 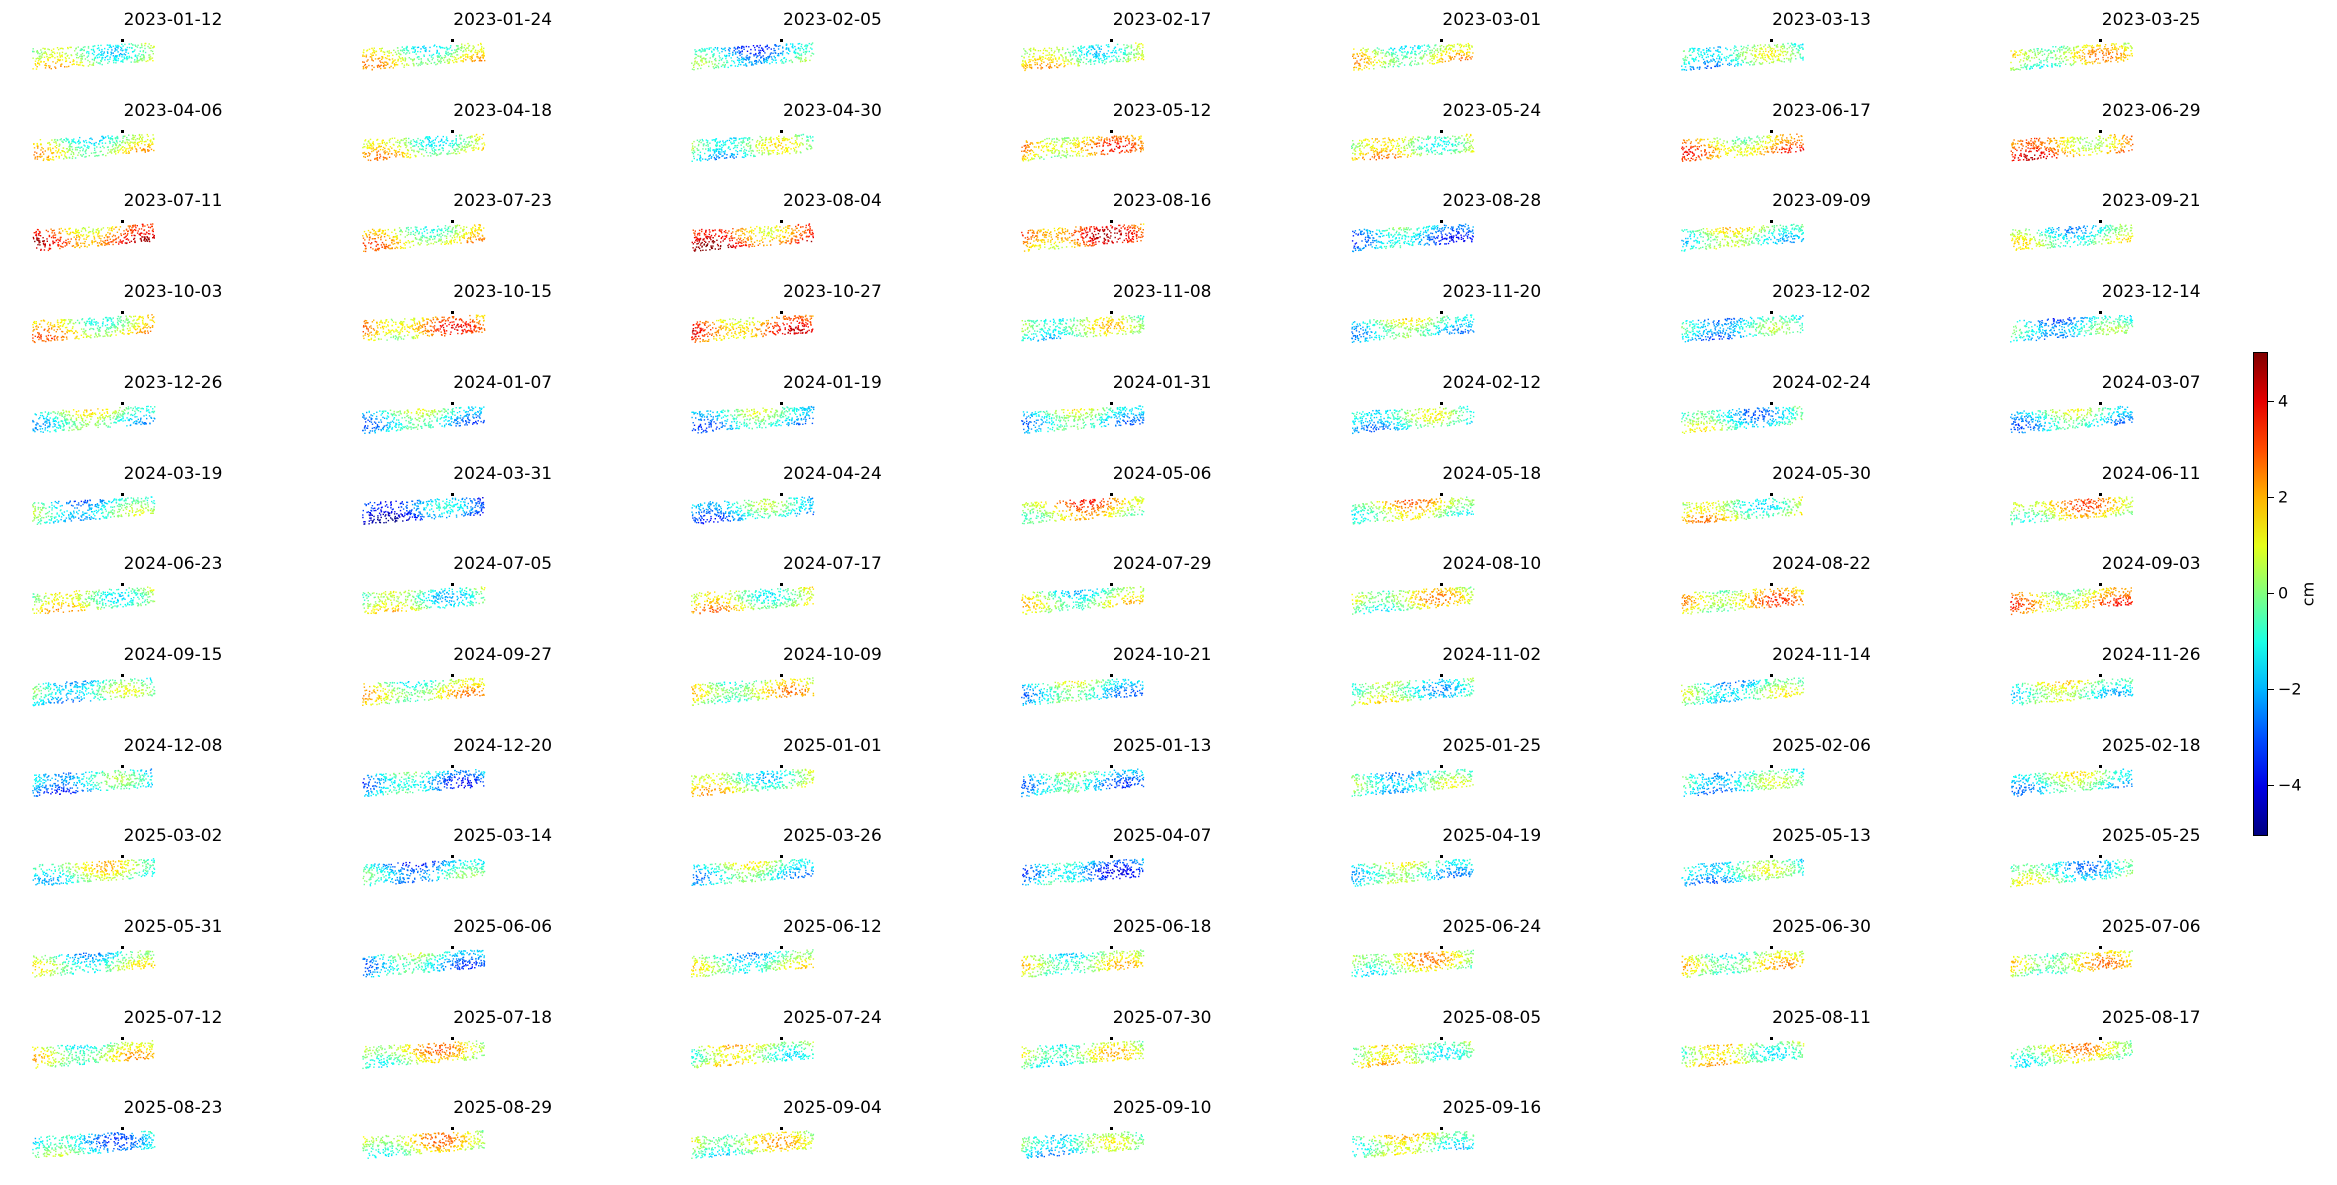 I want to click on reference-point, so click(x=782, y=131).